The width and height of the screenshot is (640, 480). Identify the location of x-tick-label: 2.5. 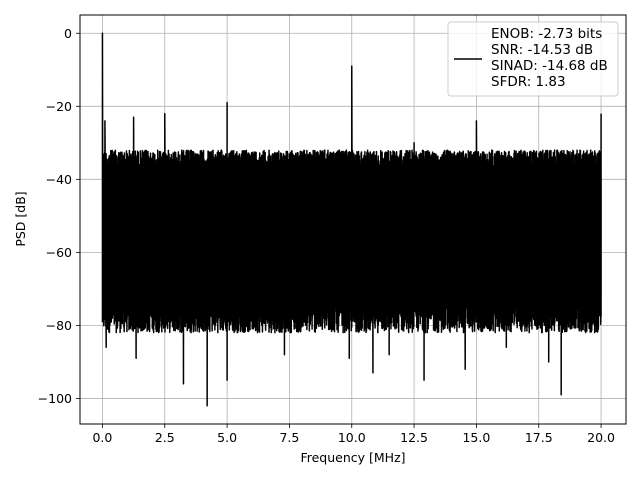
(165, 437).